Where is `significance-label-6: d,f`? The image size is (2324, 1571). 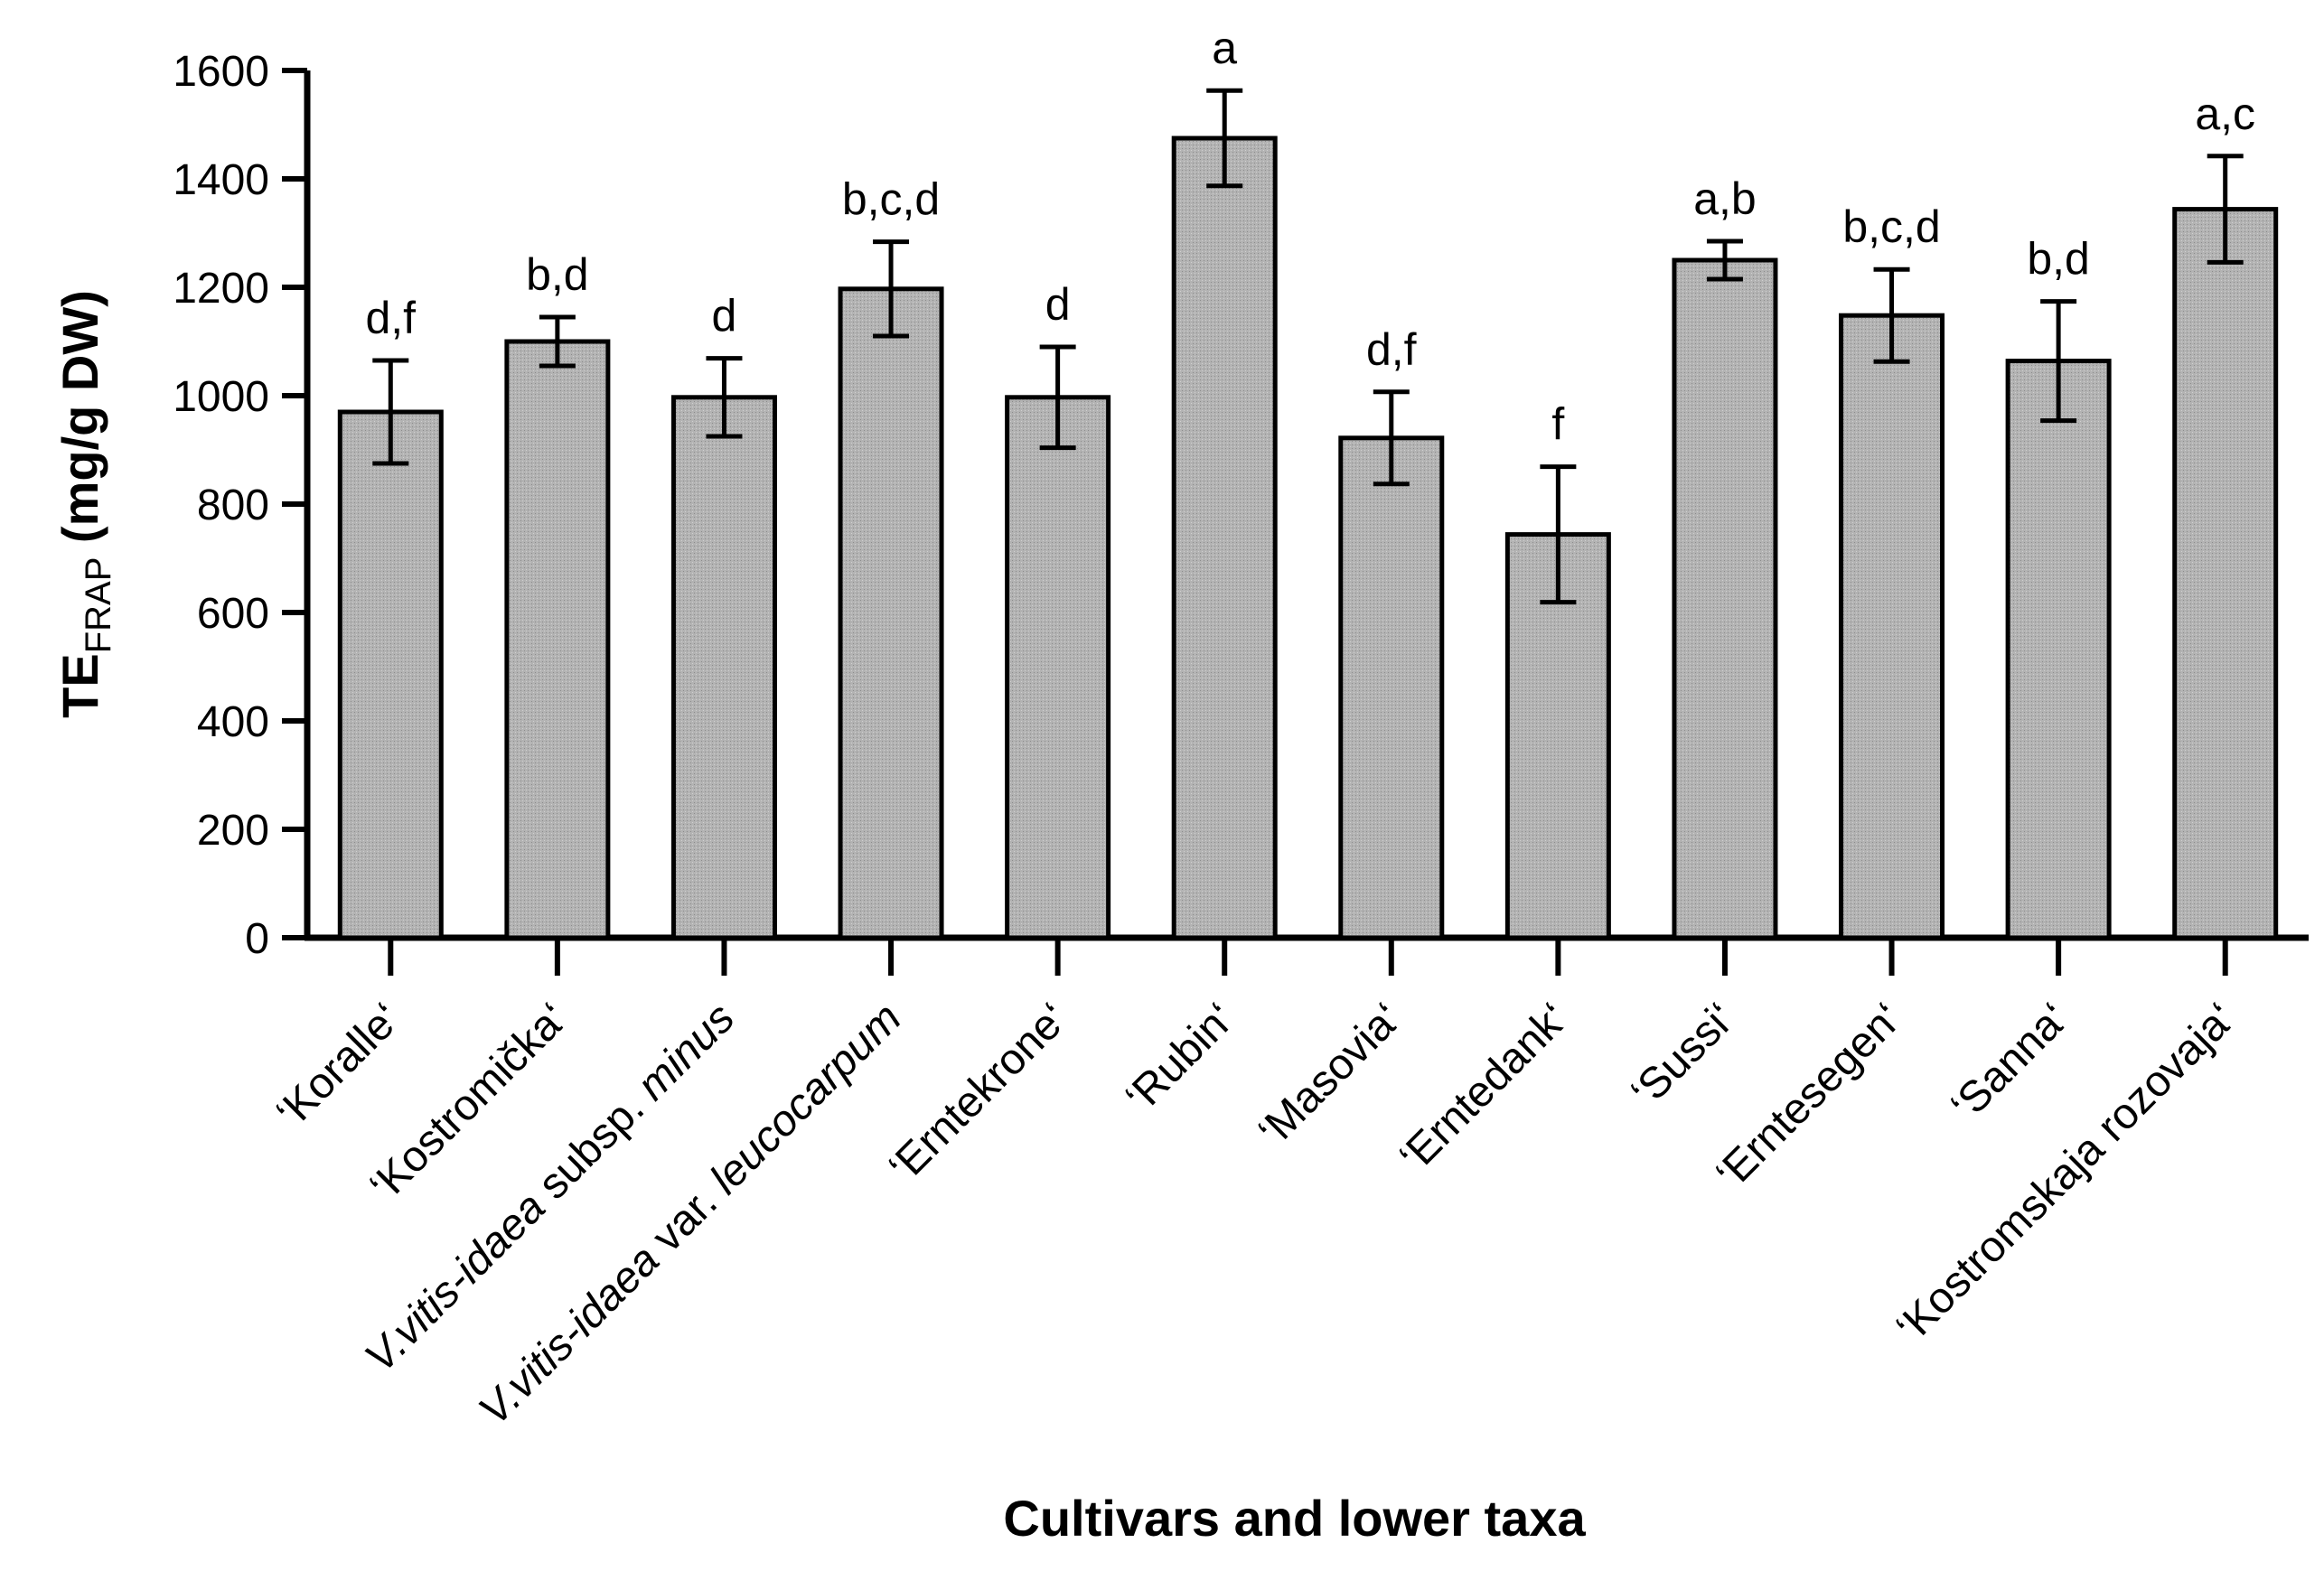
significance-label-6: d,f is located at coordinates (1391, 349).